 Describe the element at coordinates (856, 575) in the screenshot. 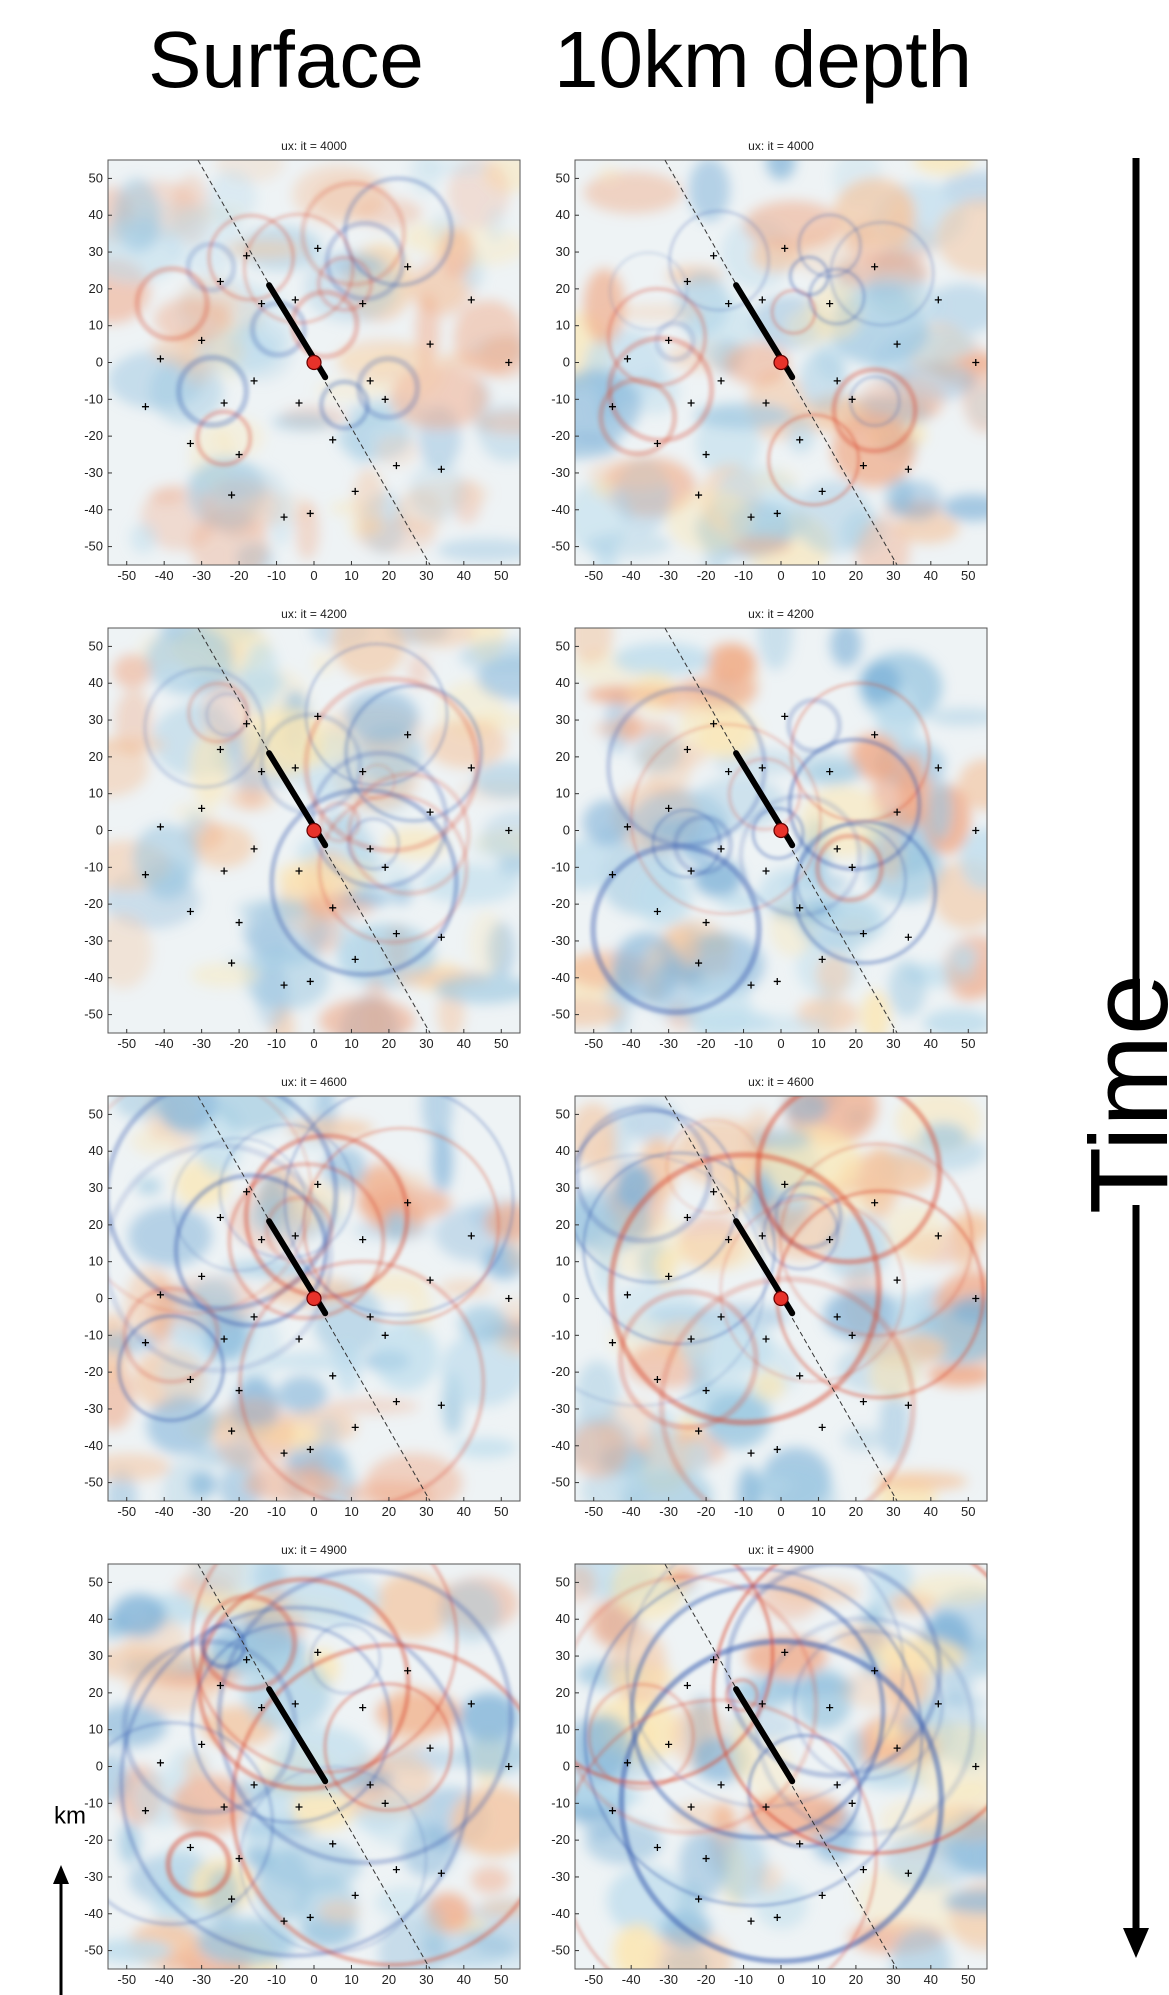

I see `x-tick-label: 20` at that location.